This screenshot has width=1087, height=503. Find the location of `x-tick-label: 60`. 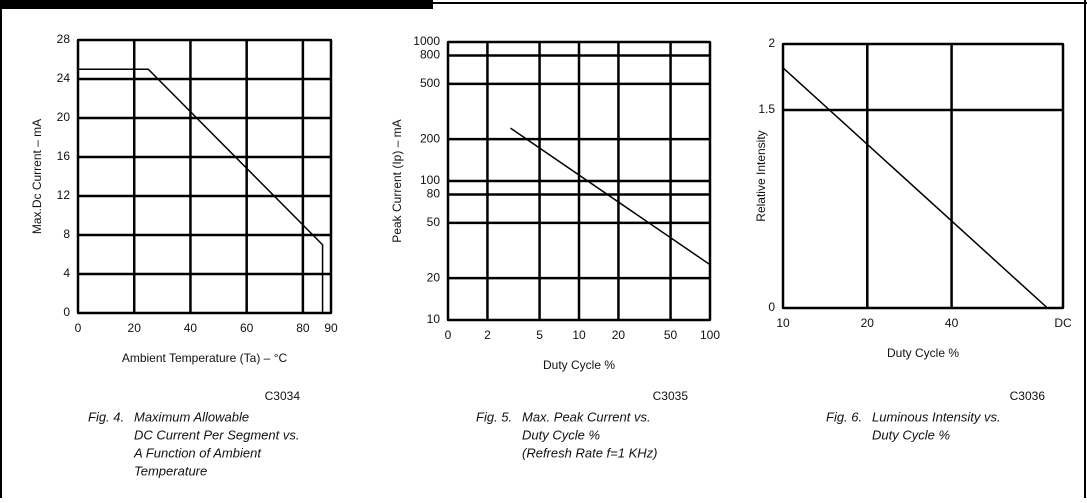

x-tick-label: 60 is located at coordinates (247, 328).